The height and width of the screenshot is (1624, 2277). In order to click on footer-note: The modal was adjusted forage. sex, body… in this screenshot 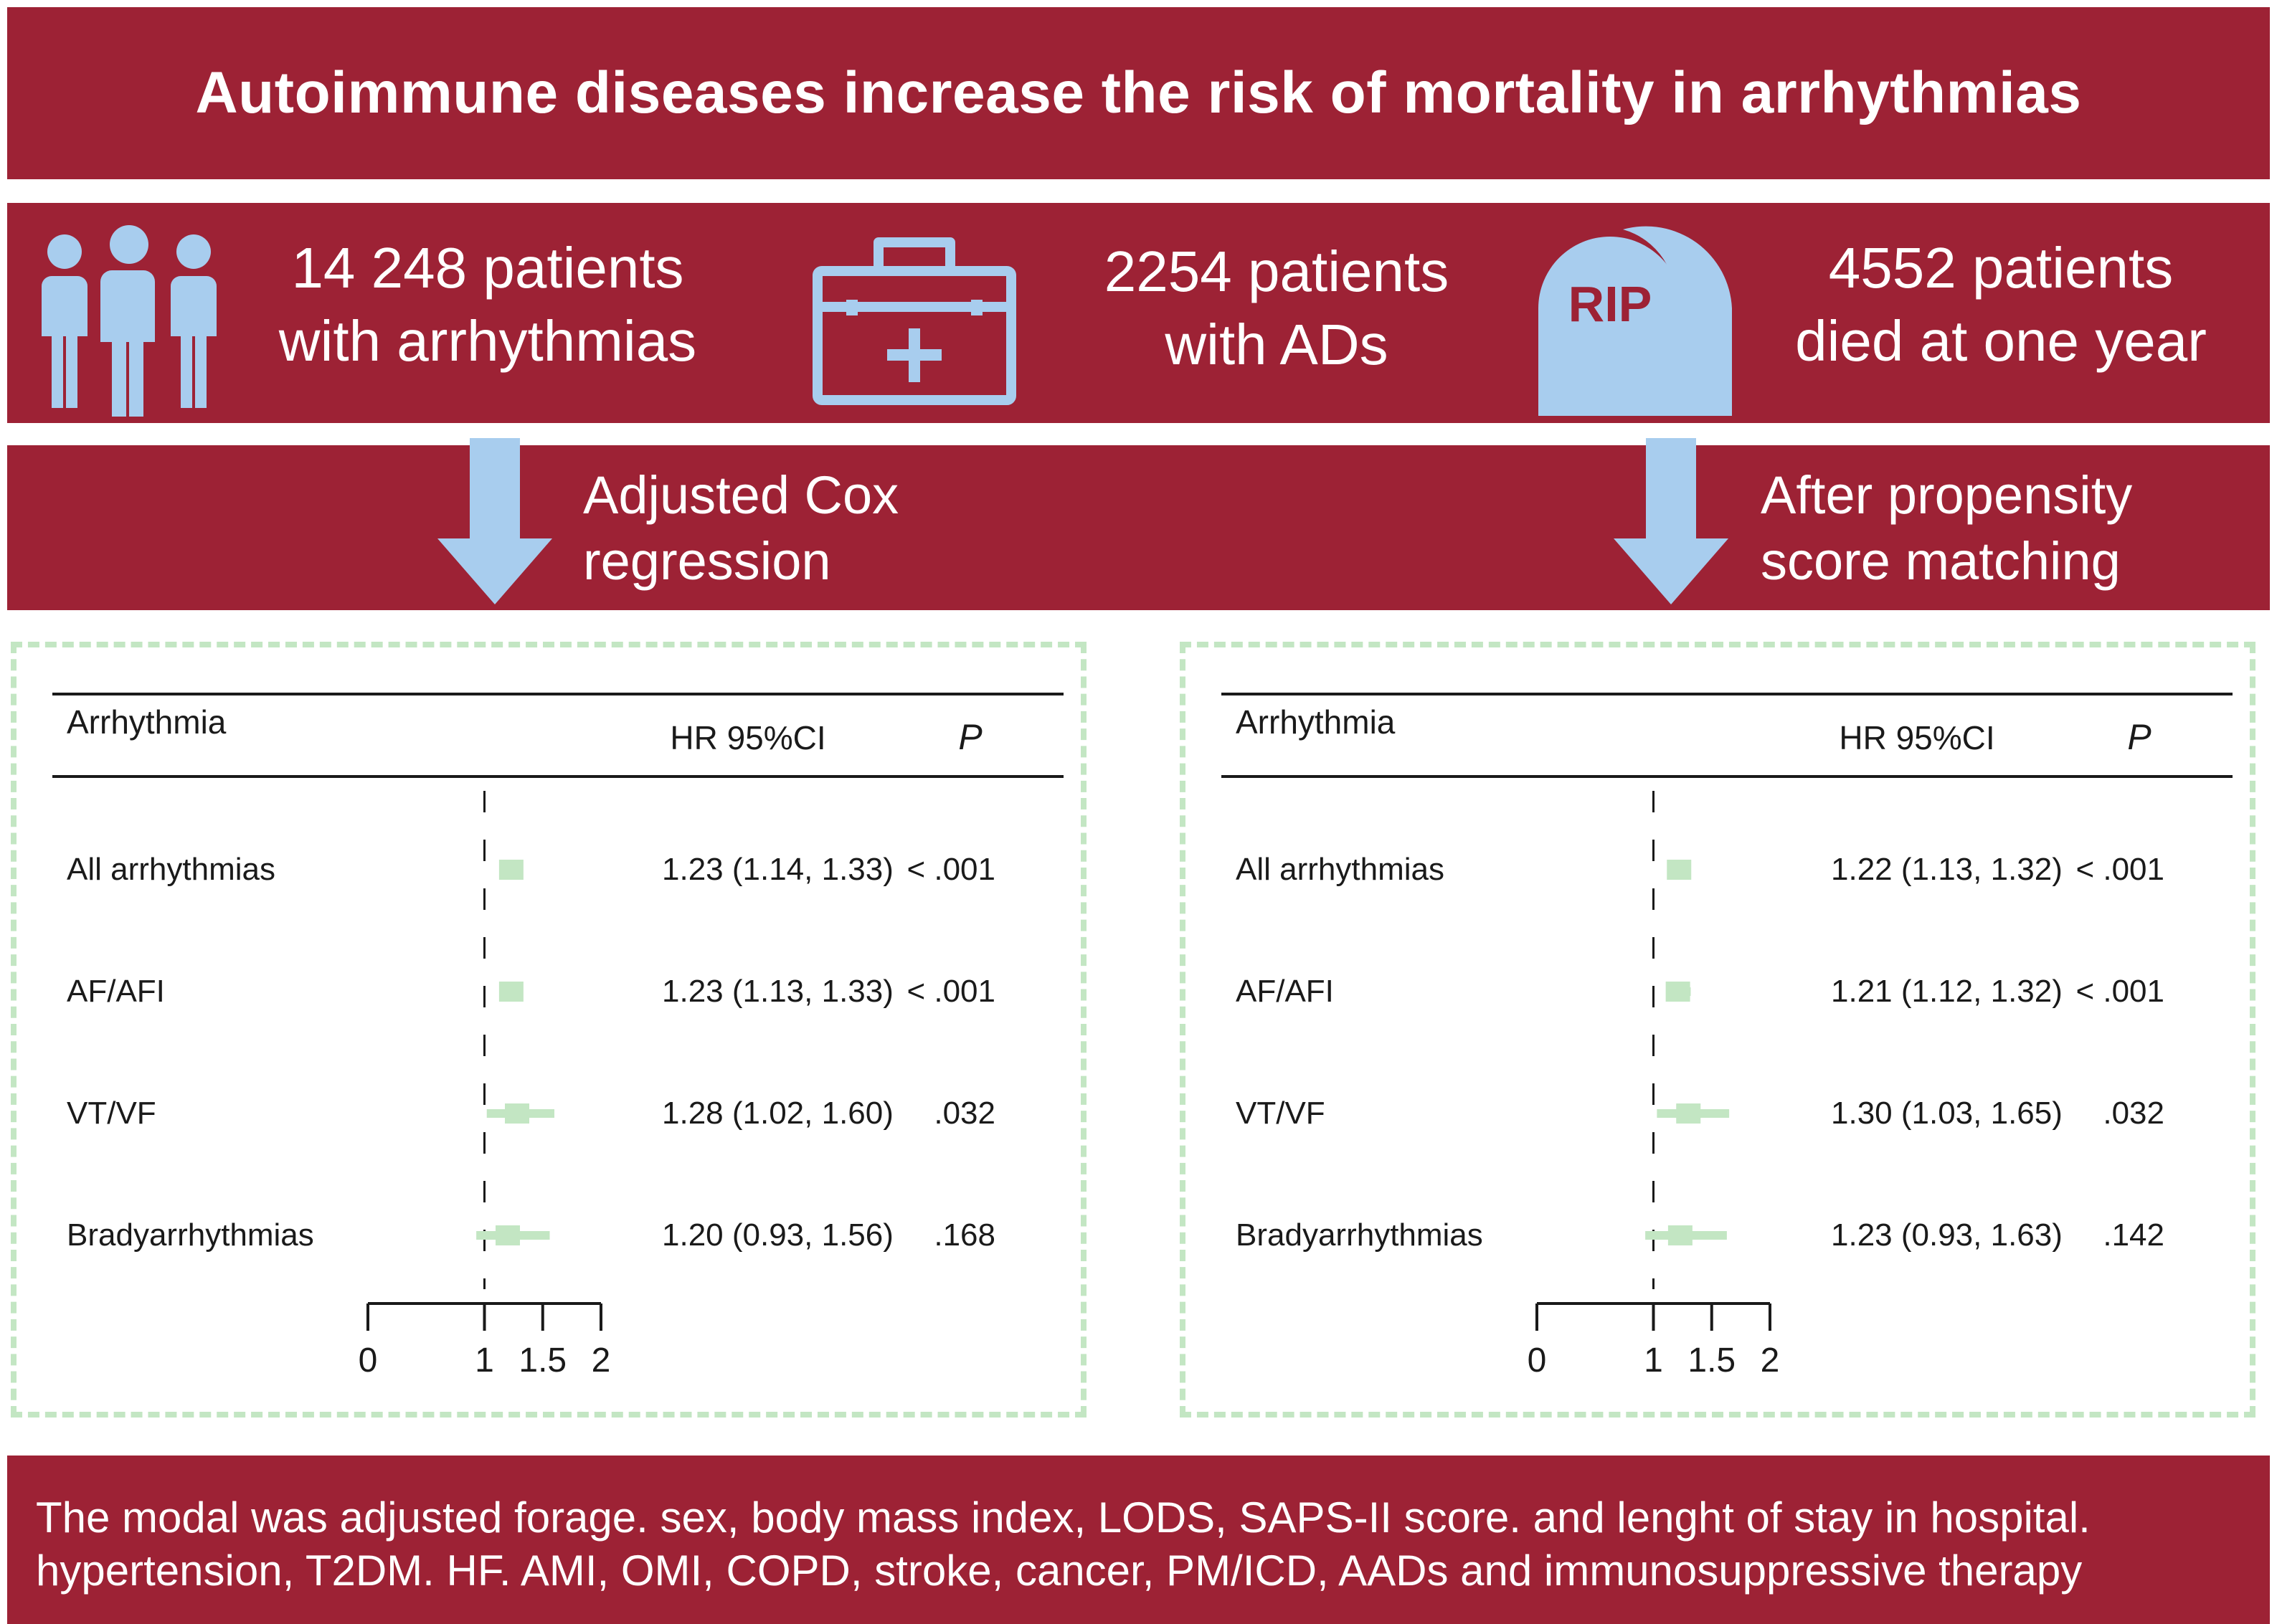, I will do `click(1063, 1544)`.